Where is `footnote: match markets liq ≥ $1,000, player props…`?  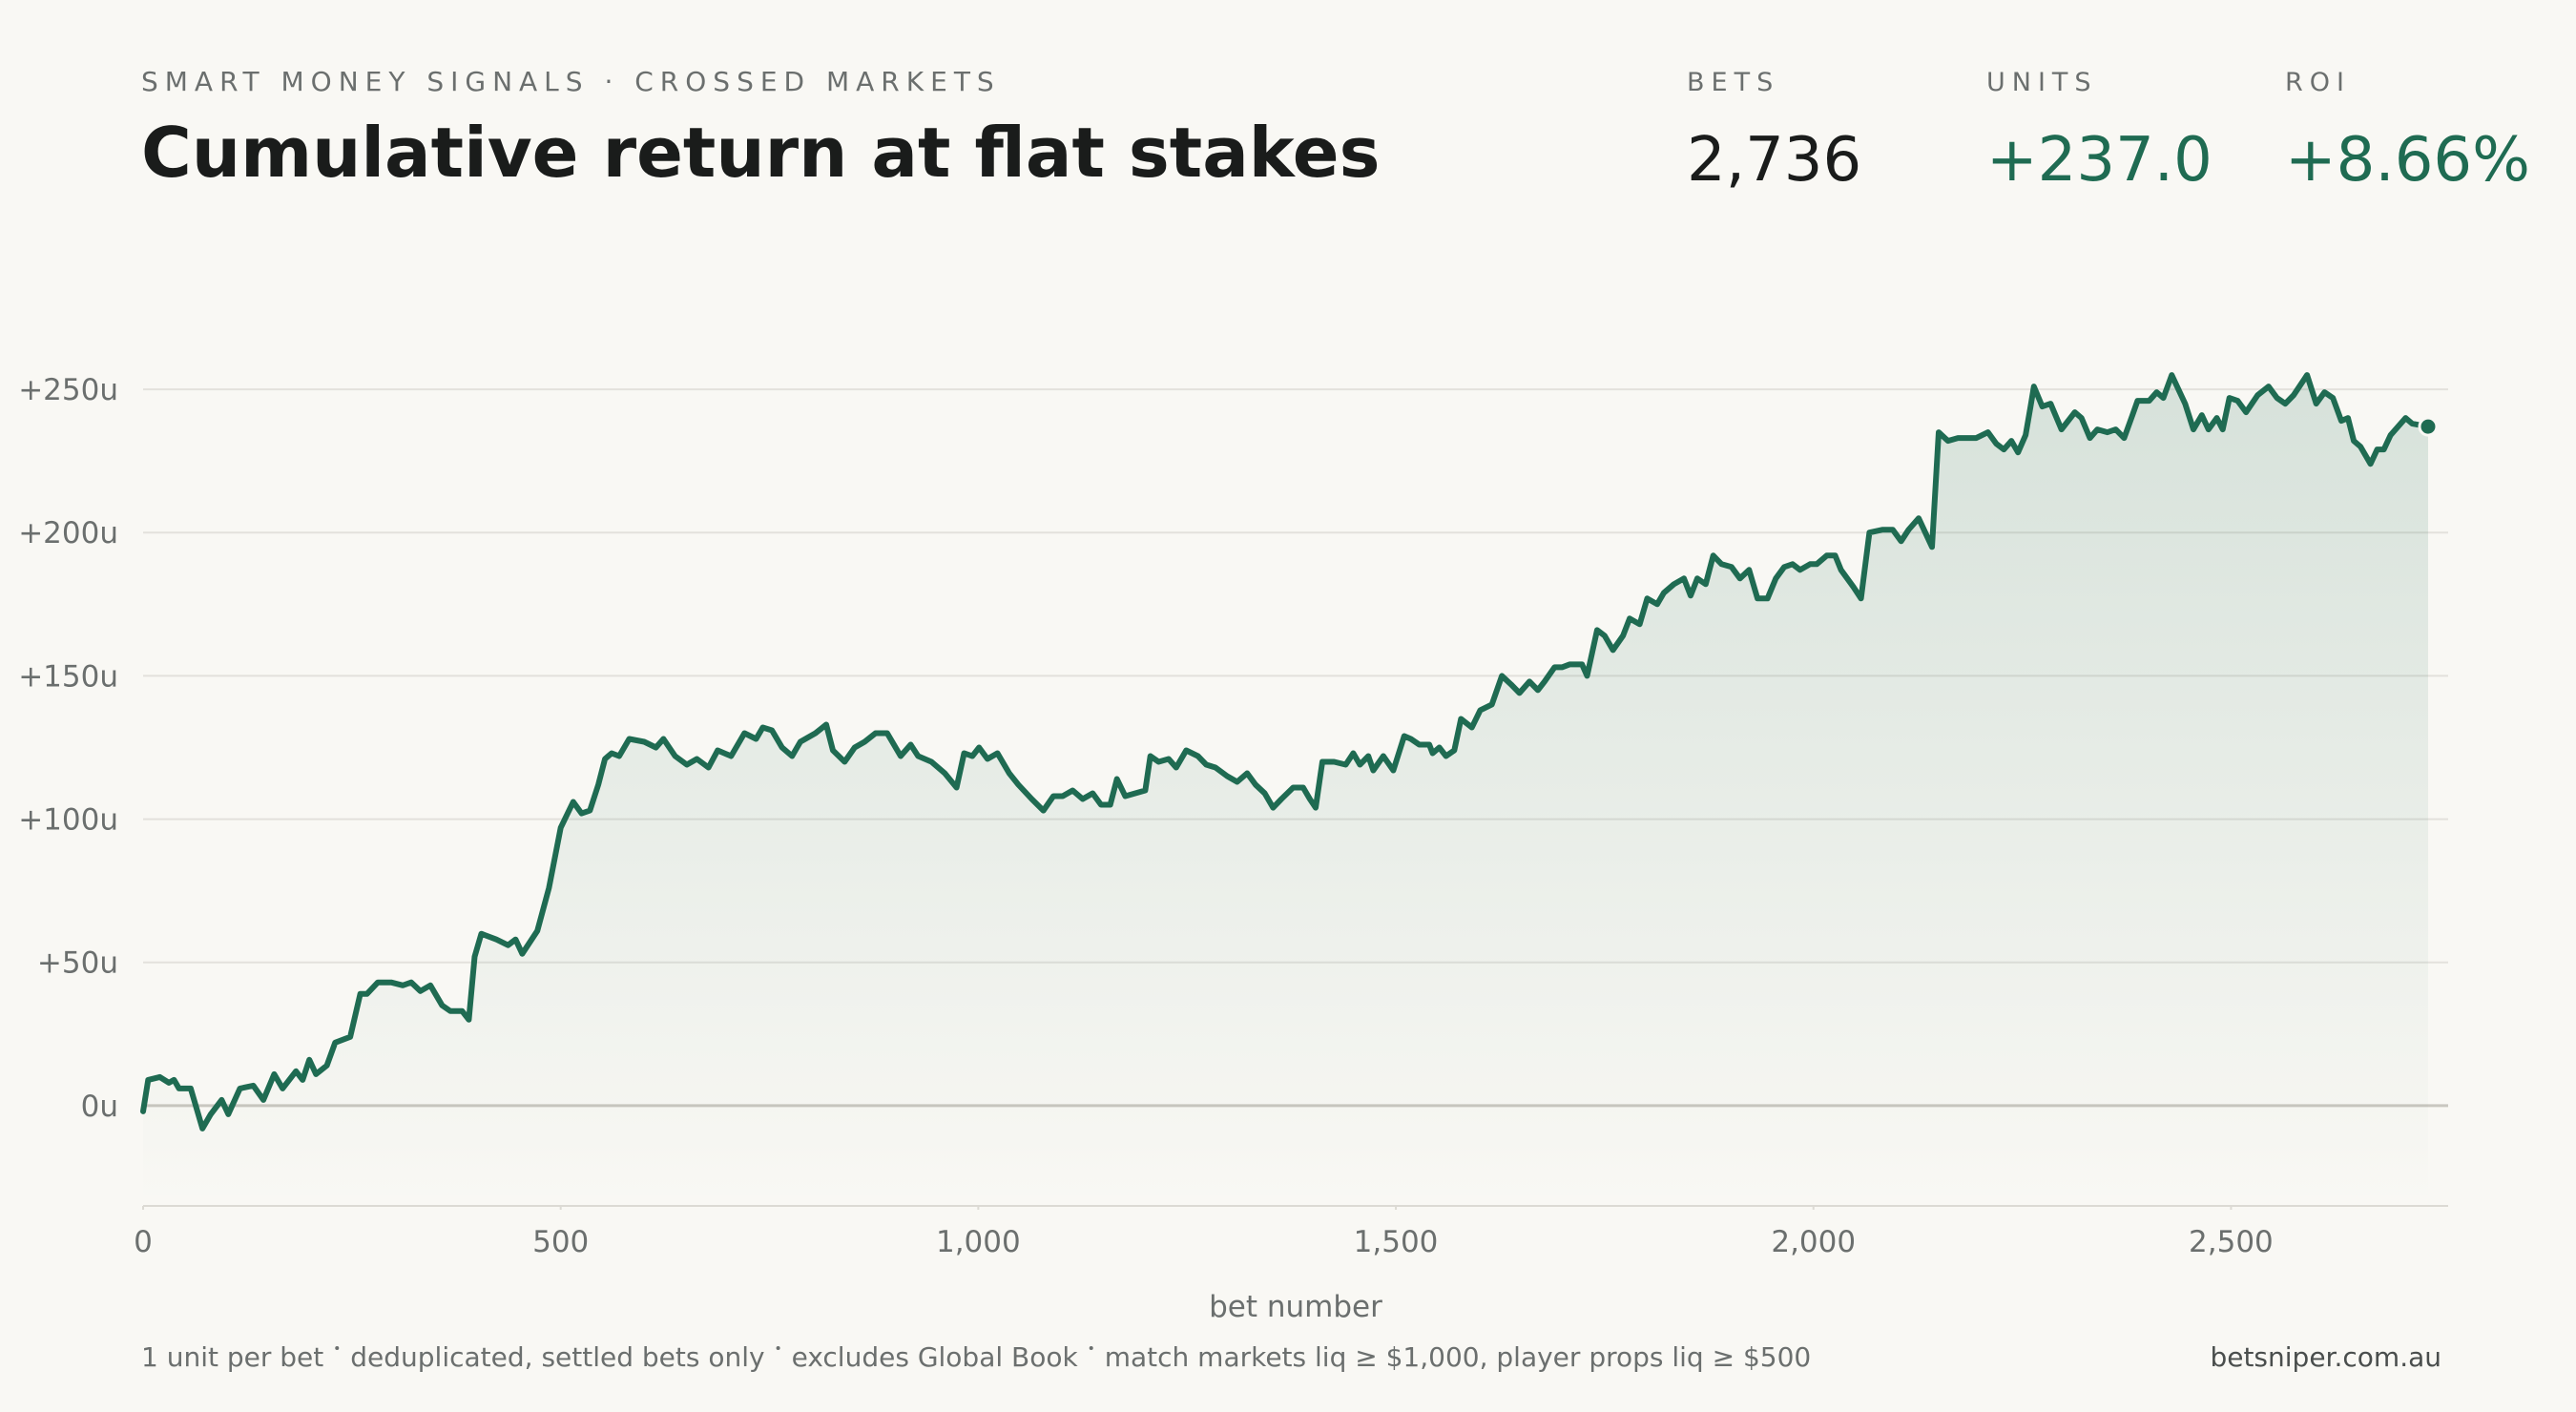
footnote: match markets liq ≥ $1,000, player props… is located at coordinates (1458, 1357).